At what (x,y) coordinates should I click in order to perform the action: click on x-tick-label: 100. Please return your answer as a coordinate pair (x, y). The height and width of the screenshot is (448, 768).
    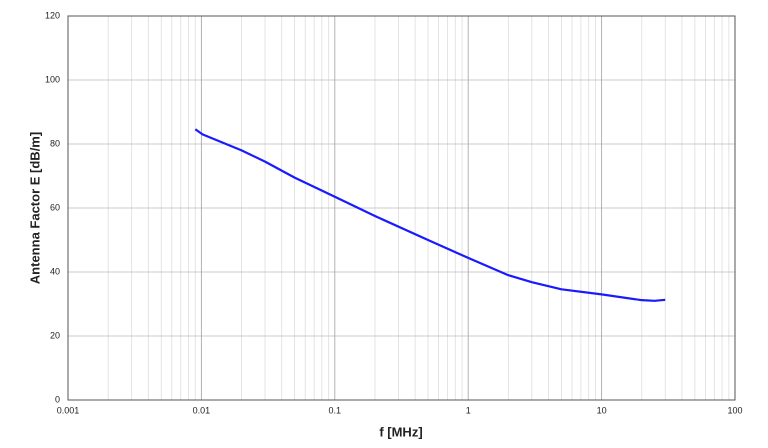
    Looking at the image, I should click on (734, 410).